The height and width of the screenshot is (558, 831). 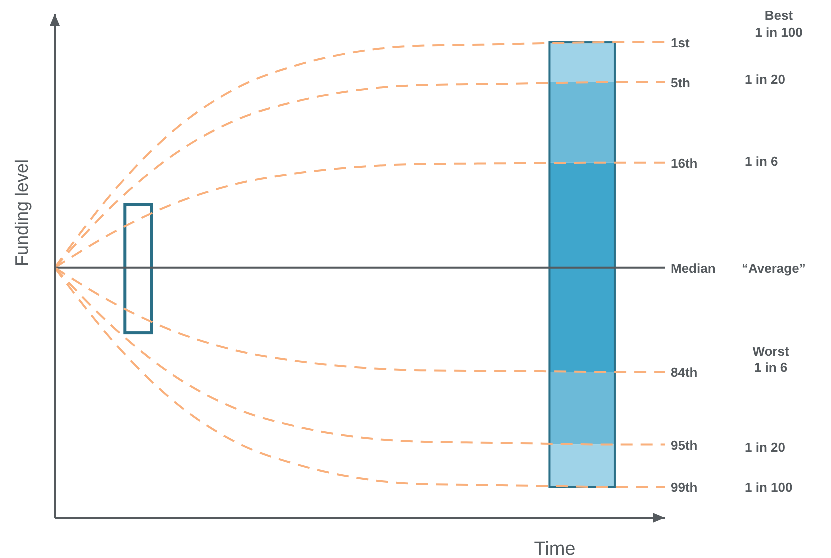 What do you see at coordinates (681, 82) in the screenshot?
I see `series-label: 5th` at bounding box center [681, 82].